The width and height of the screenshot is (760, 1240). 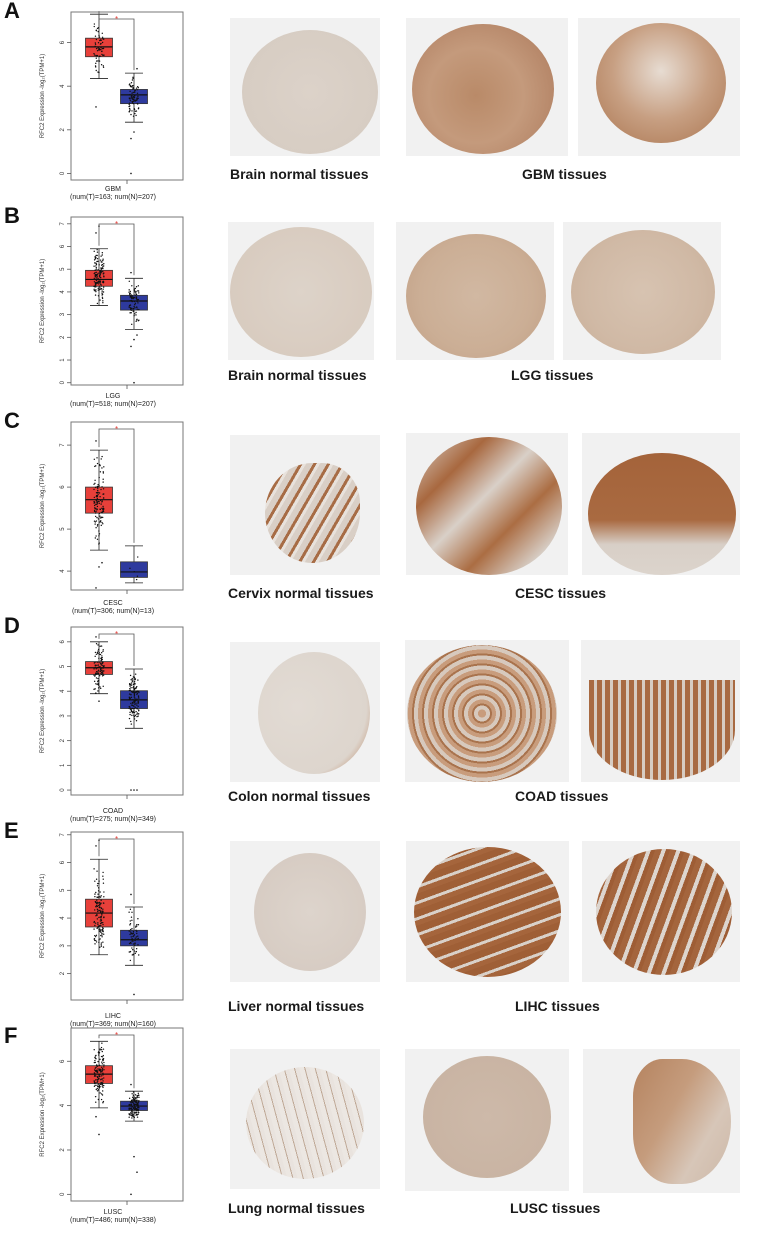 I want to click on sample-counts: (num(T)=369; num(N)=160), so click(x=113, y=1024).